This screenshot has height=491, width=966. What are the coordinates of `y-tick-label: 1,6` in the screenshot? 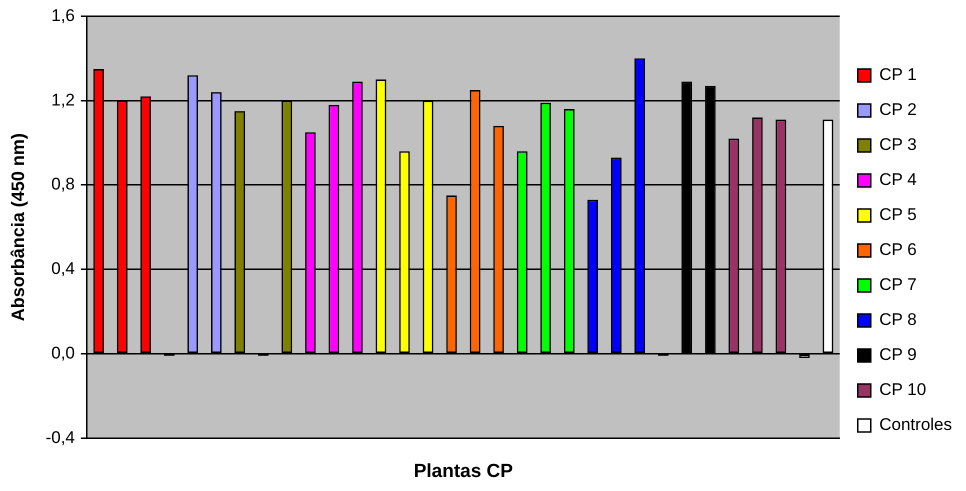 It's located at (63, 15).